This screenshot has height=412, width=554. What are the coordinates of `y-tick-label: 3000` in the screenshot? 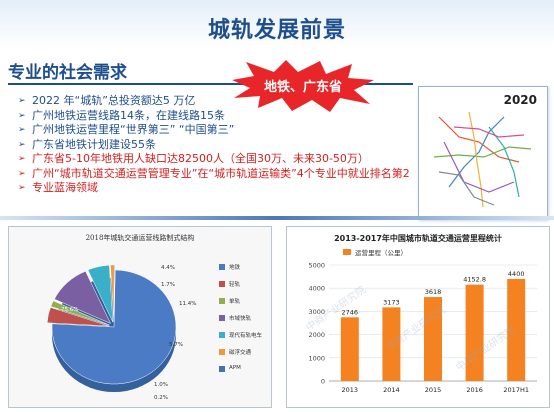 It's located at (316, 312).